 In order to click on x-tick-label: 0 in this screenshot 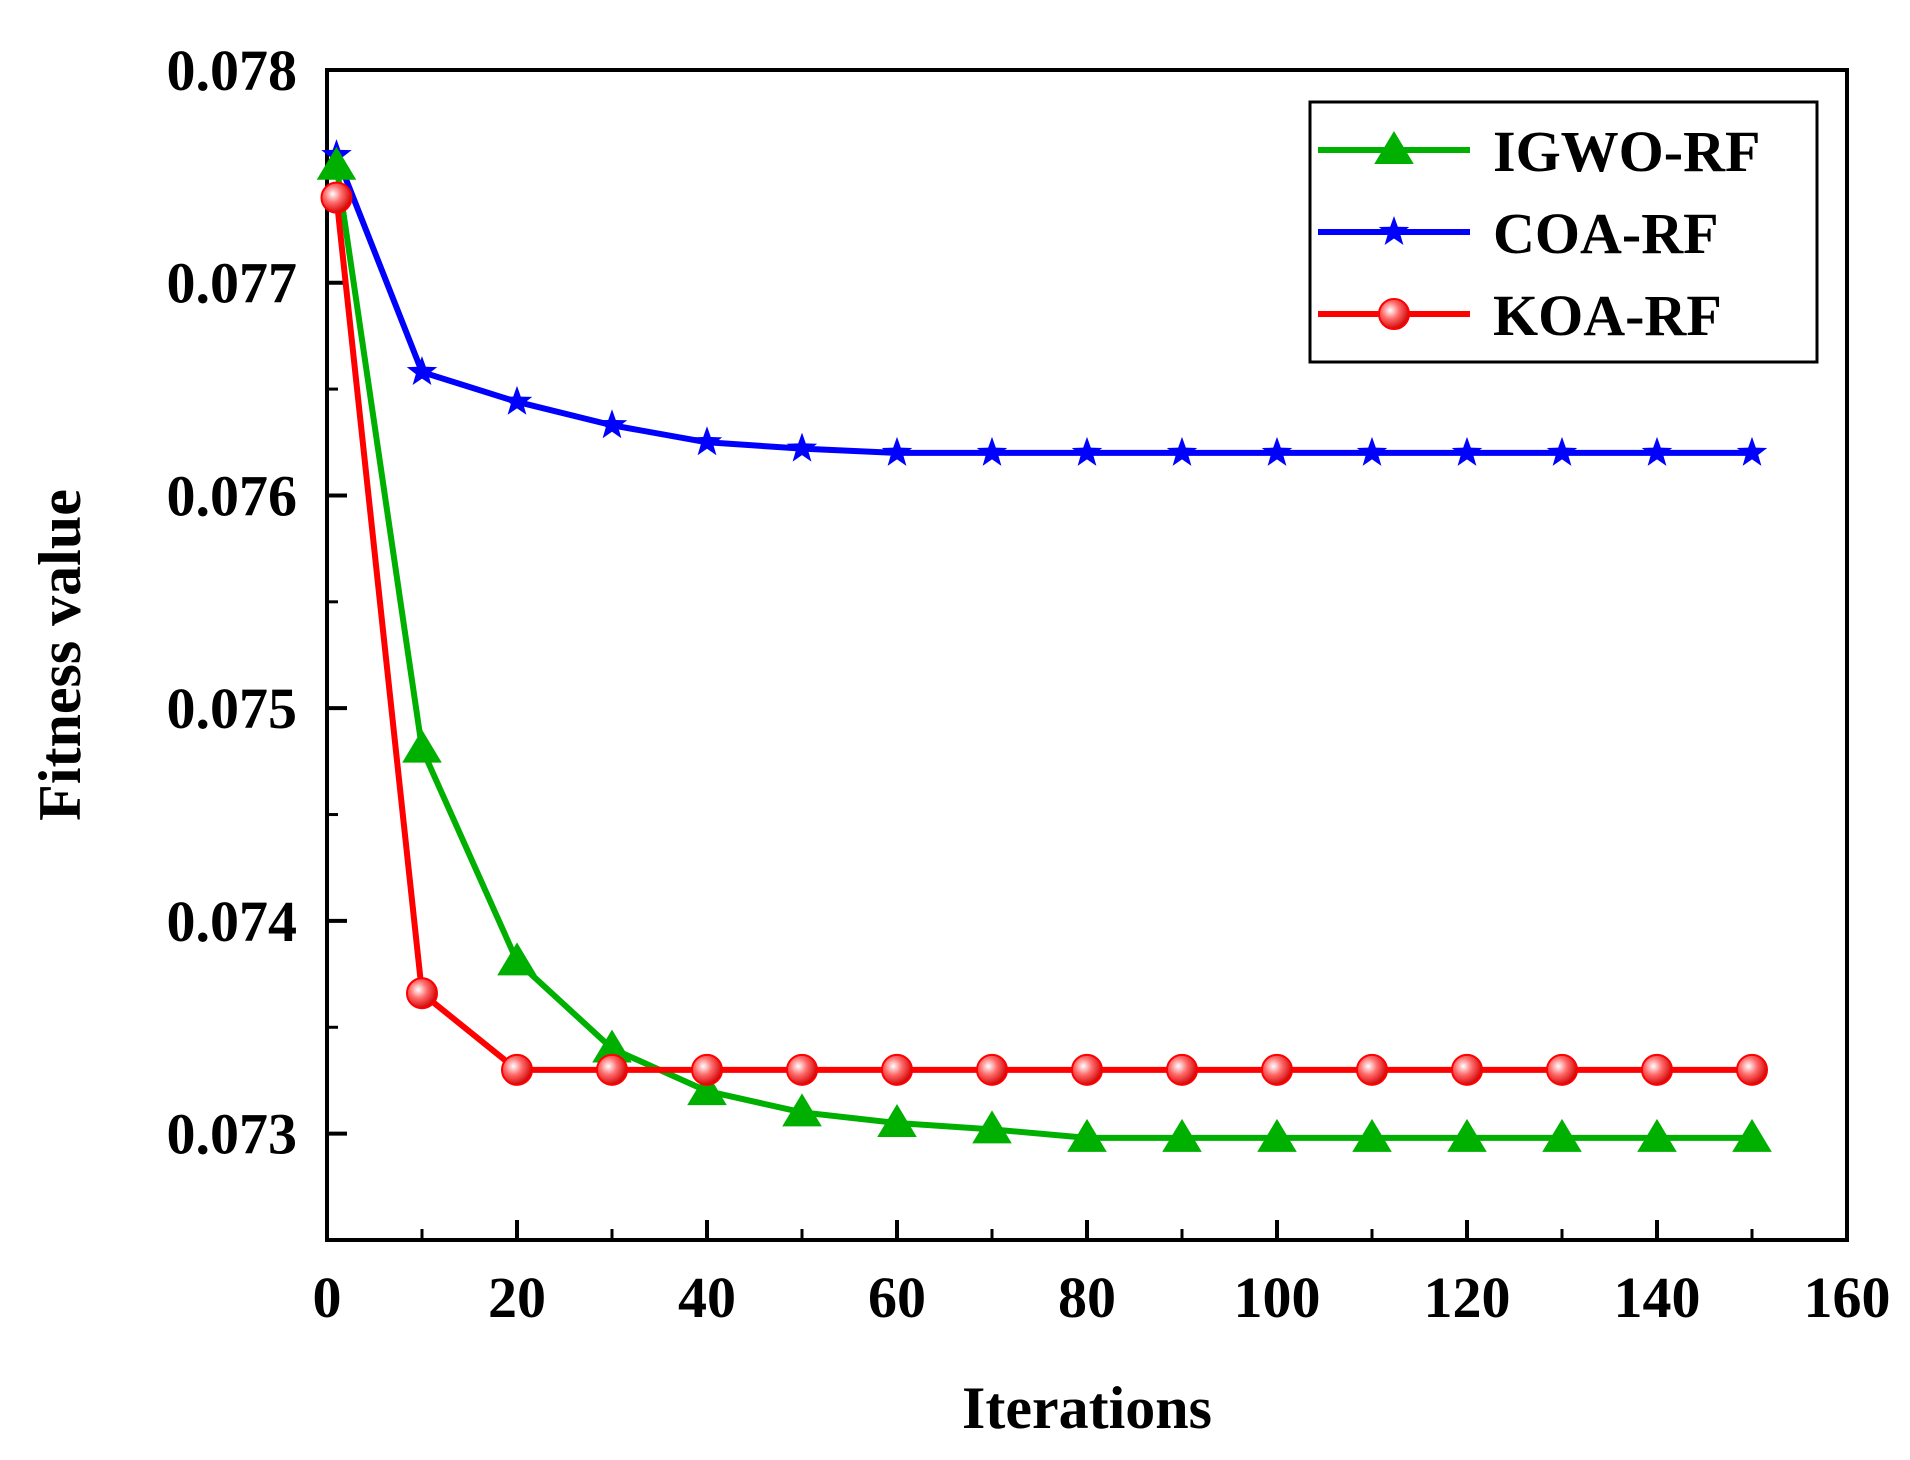, I will do `click(327, 1297)`.